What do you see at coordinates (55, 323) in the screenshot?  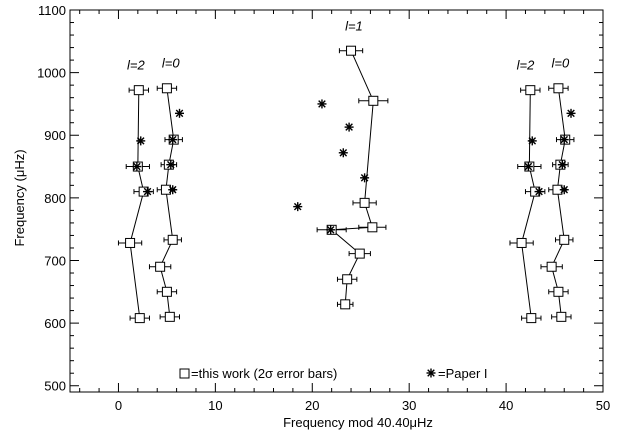 I see `y-tick-label: 600` at bounding box center [55, 323].